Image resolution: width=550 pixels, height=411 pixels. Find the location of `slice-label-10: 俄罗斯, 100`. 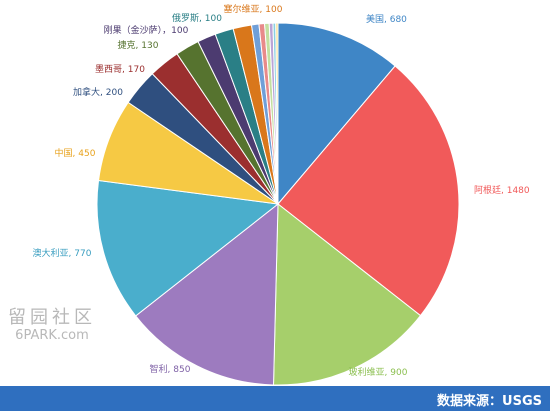

slice-label-10: 俄罗斯, 100 is located at coordinates (197, 18).